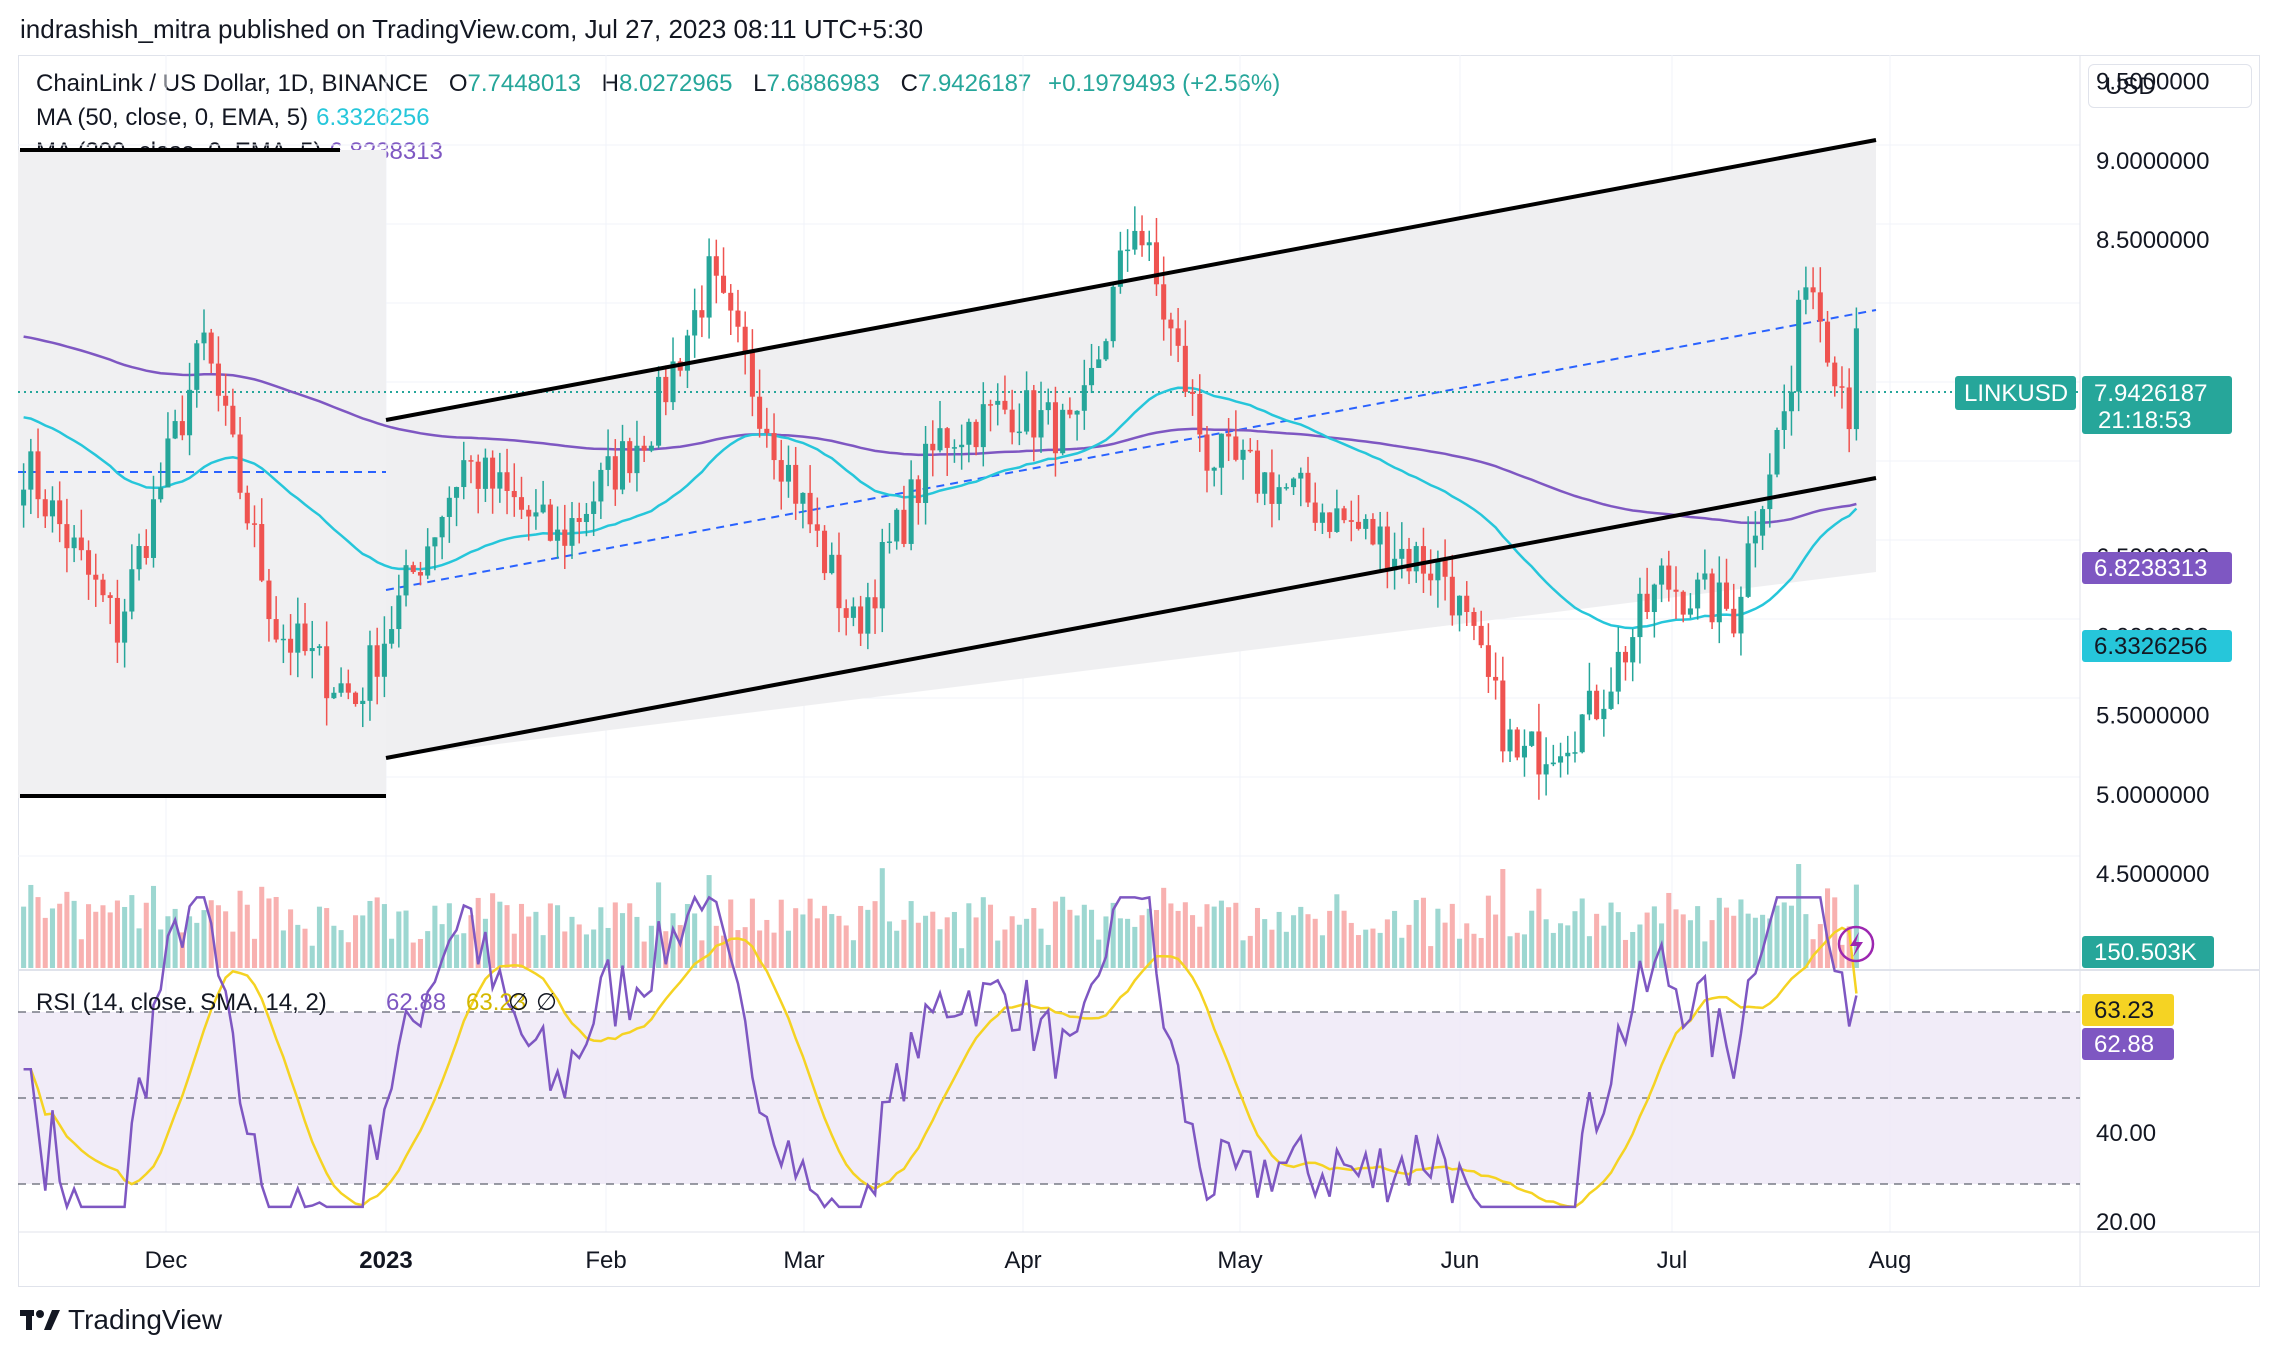 This screenshot has width=2278, height=1354. What do you see at coordinates (145, 186) in the screenshot?
I see `volume-legend: Vol · LINK 150.503K` at bounding box center [145, 186].